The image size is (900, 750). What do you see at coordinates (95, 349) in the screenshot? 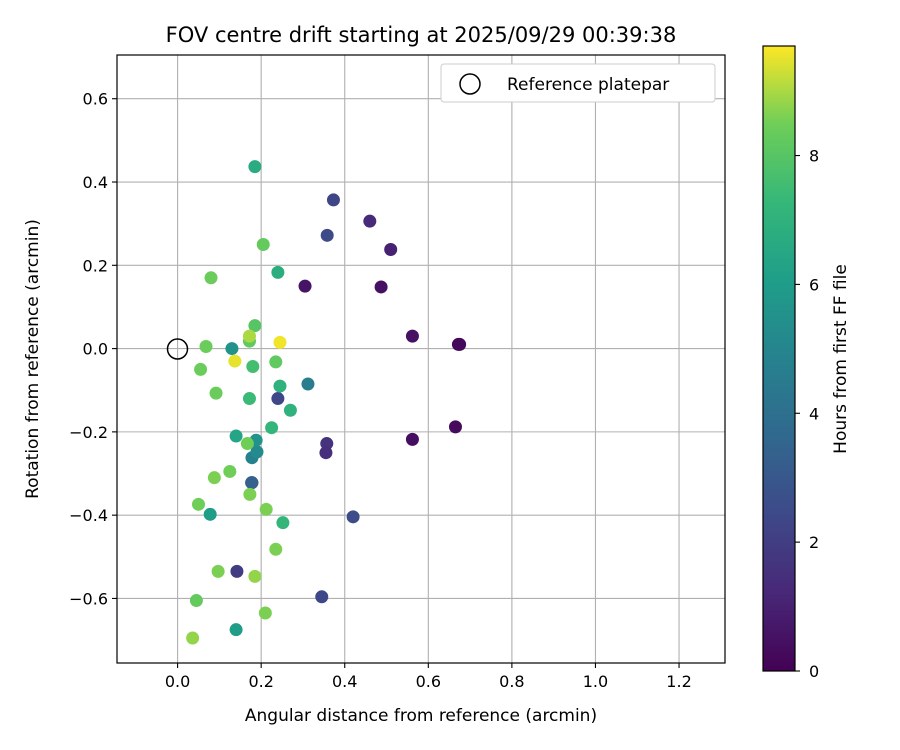
I see `y-tick-label: 0.0` at bounding box center [95, 349].